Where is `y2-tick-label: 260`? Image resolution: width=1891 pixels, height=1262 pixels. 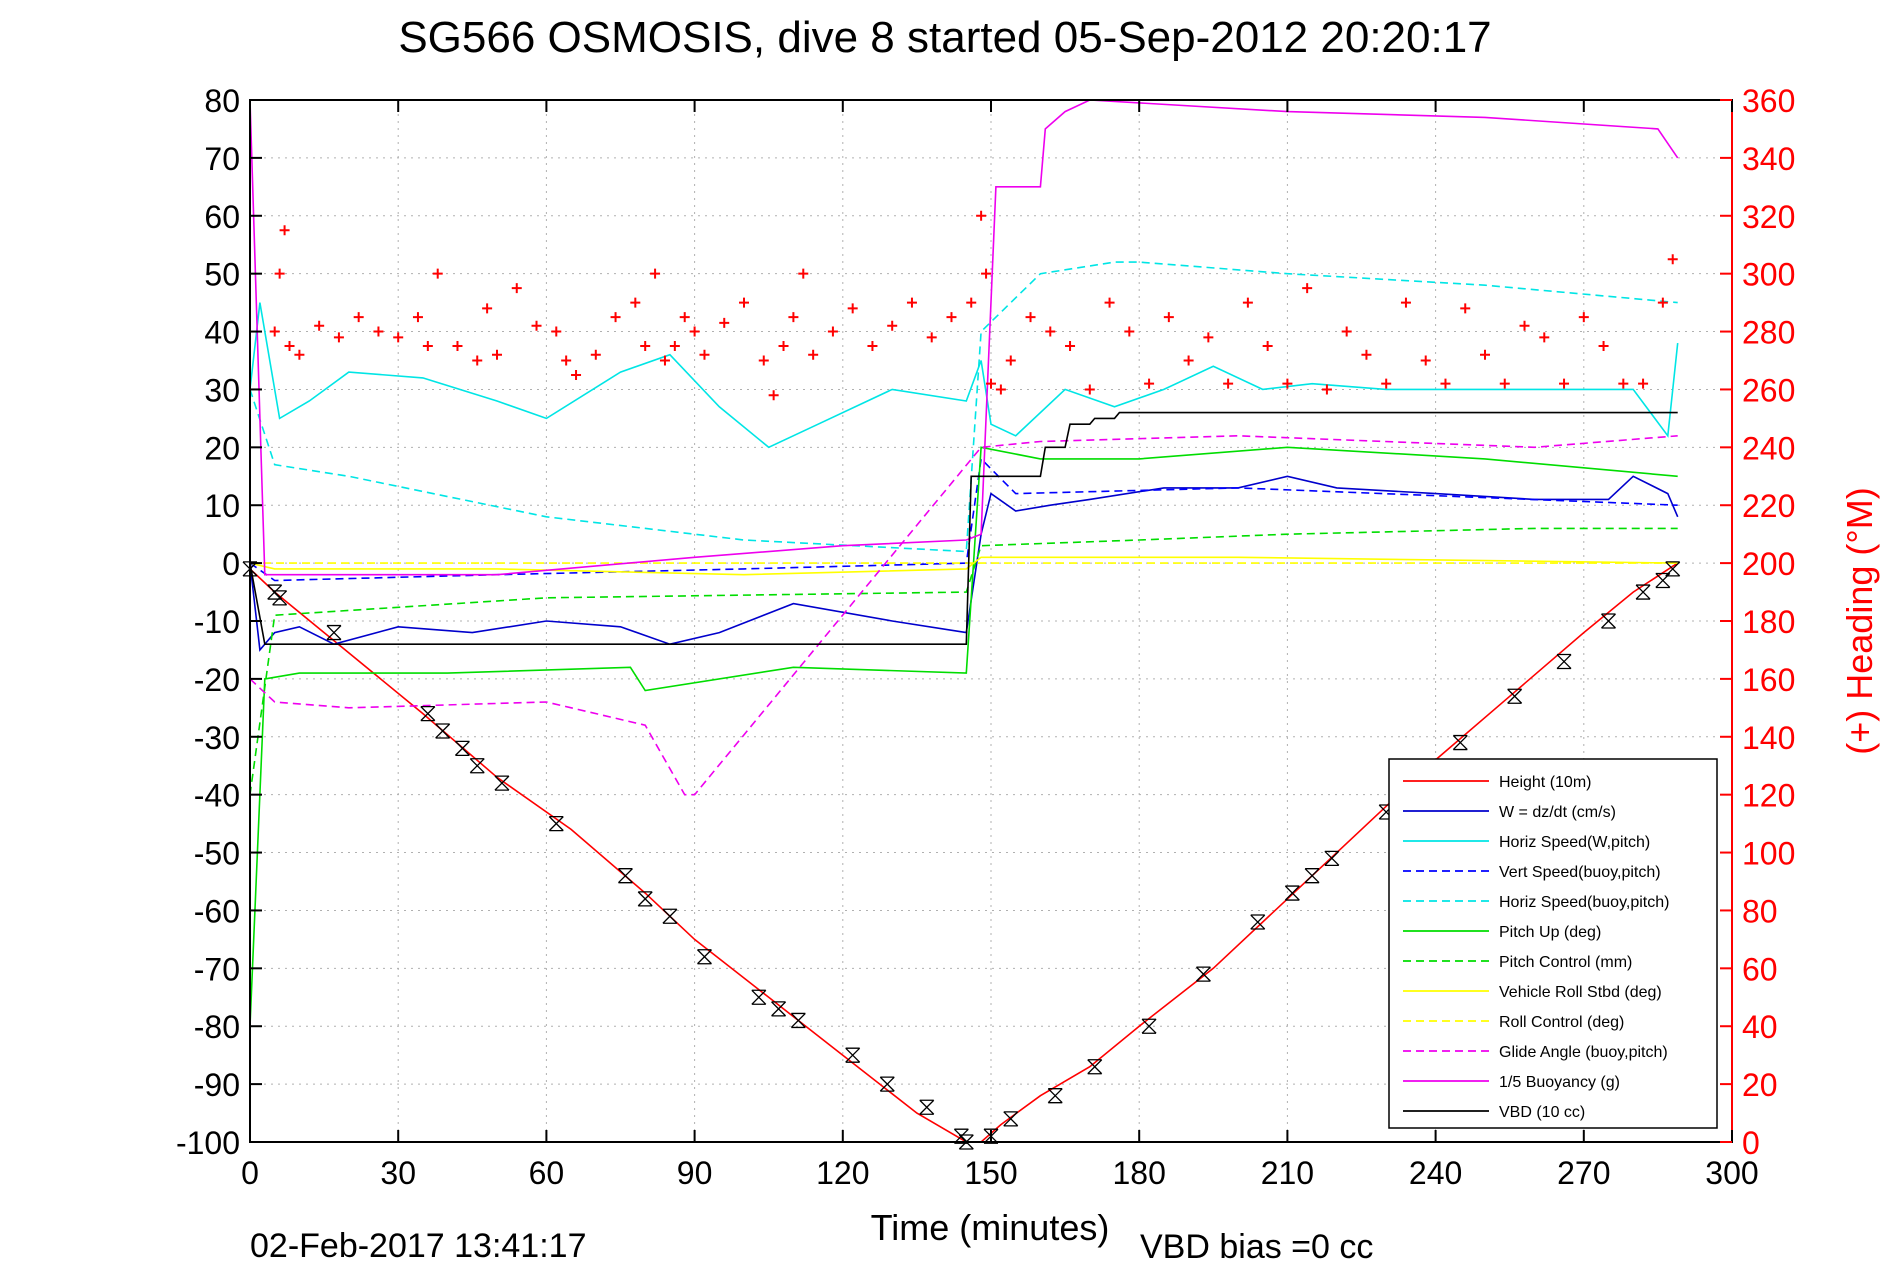
y2-tick-label: 260 is located at coordinates (1768, 390).